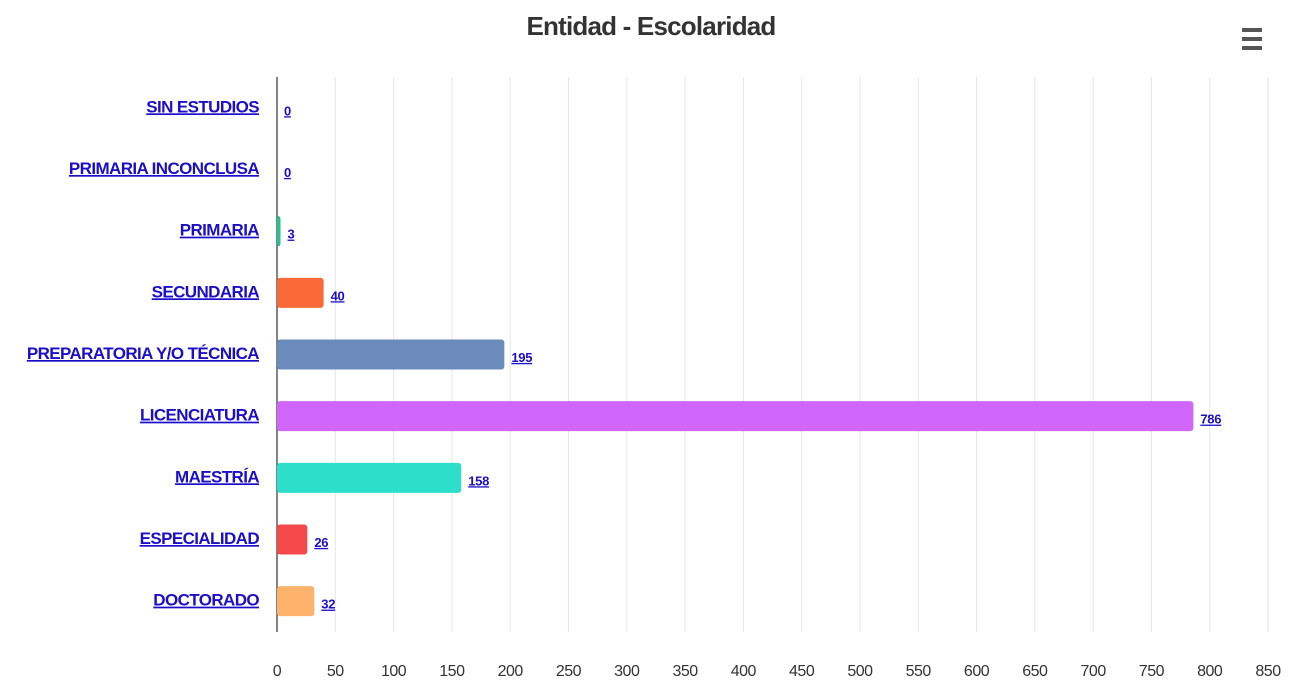 The image size is (1298, 685). Describe the element at coordinates (569, 671) in the screenshot. I see `x-tick-label: 250` at that location.